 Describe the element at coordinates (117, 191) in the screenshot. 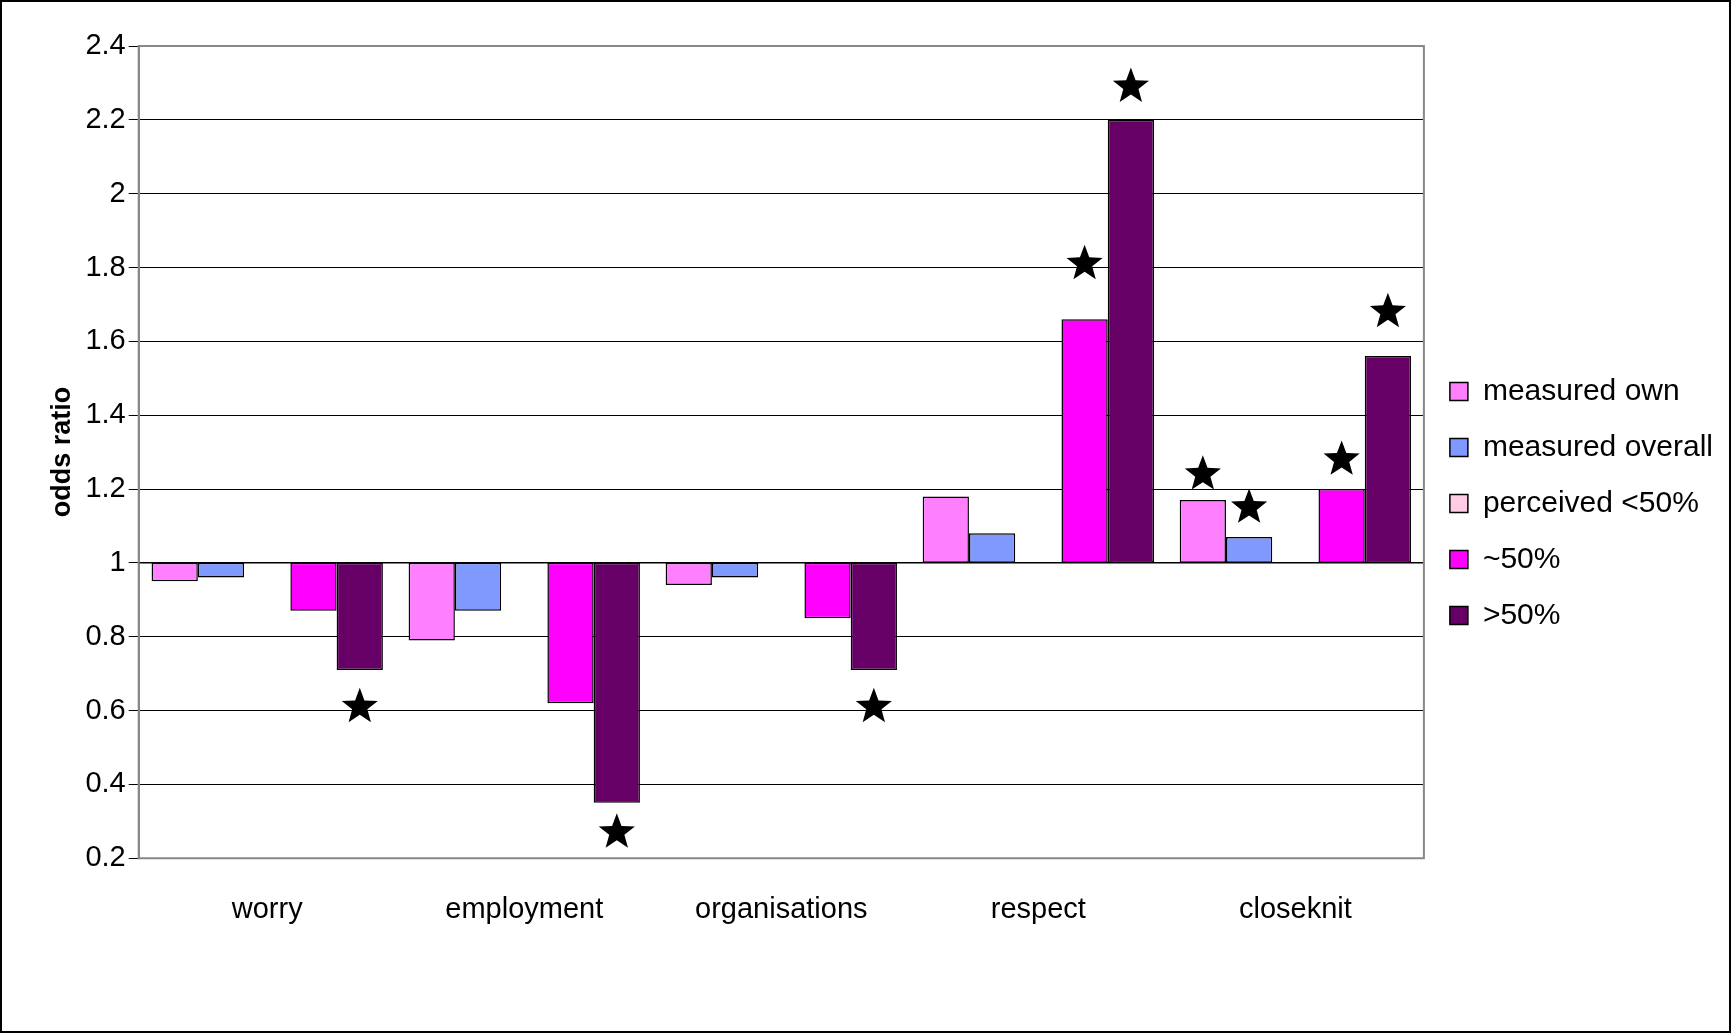

I see `y-tick-label: 2` at that location.